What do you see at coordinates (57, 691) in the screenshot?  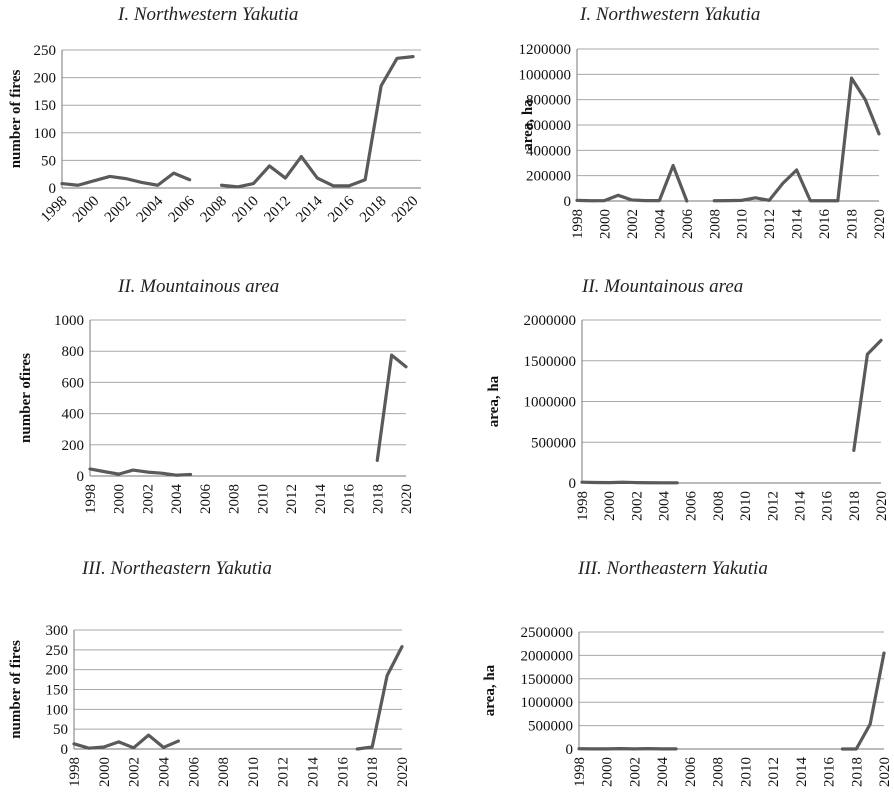 I see `y-tick-label: 150` at bounding box center [57, 691].